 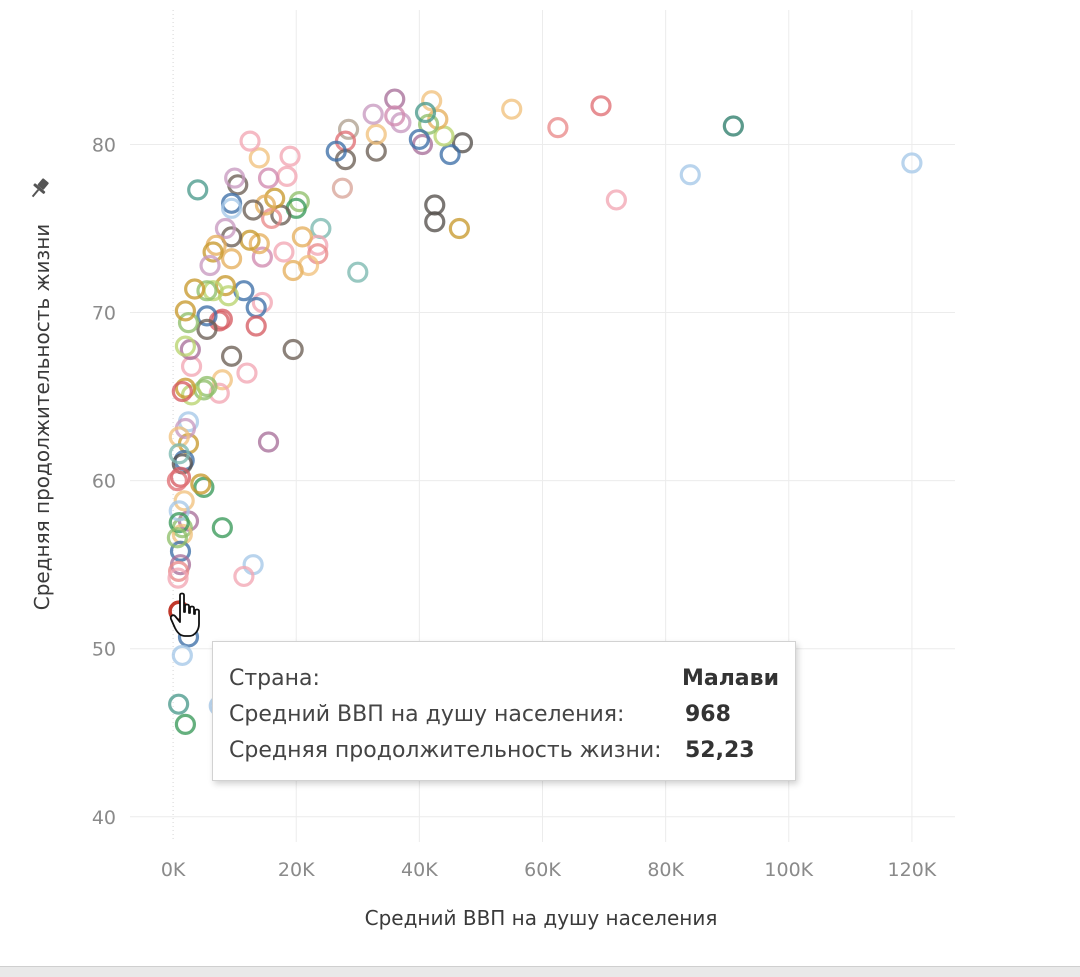 What do you see at coordinates (419, 870) in the screenshot?
I see `x-tick-label: 40K` at bounding box center [419, 870].